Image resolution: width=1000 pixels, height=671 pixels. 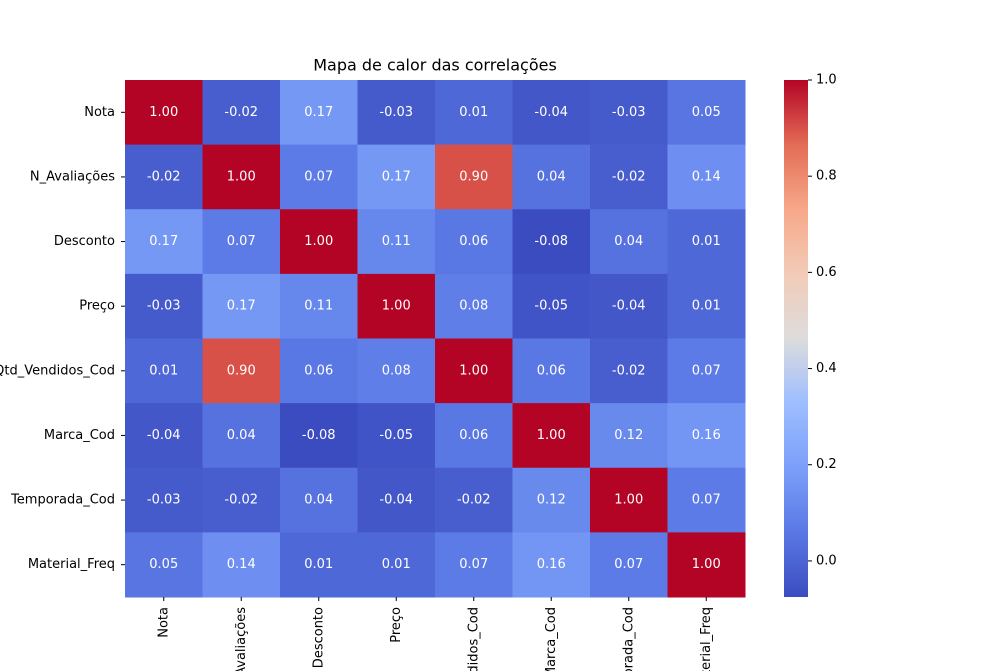 I want to click on chart-title: Mapa de calor das correlações, so click(x=435, y=65).